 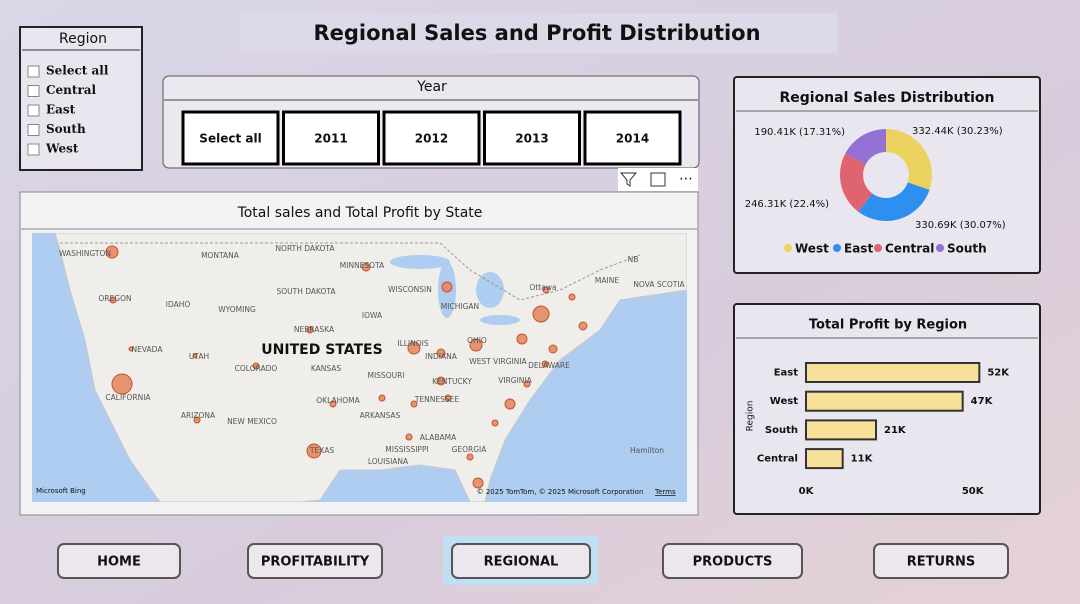 I want to click on map-label: OHIO, so click(x=477, y=340).